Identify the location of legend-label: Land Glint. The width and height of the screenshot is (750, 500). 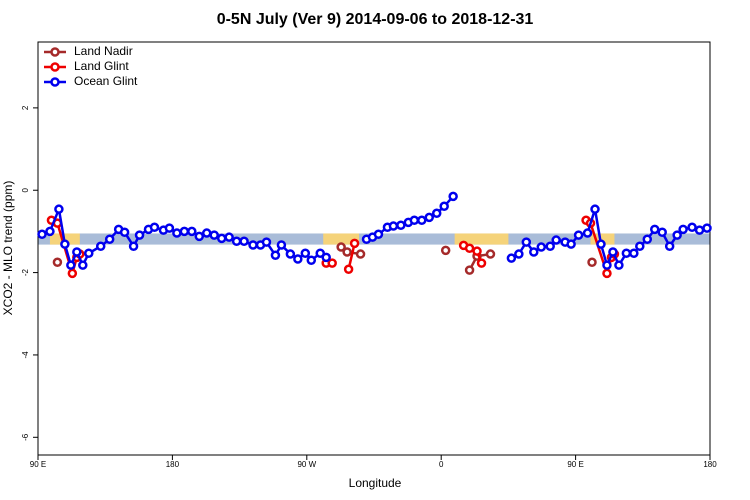
(101, 66).